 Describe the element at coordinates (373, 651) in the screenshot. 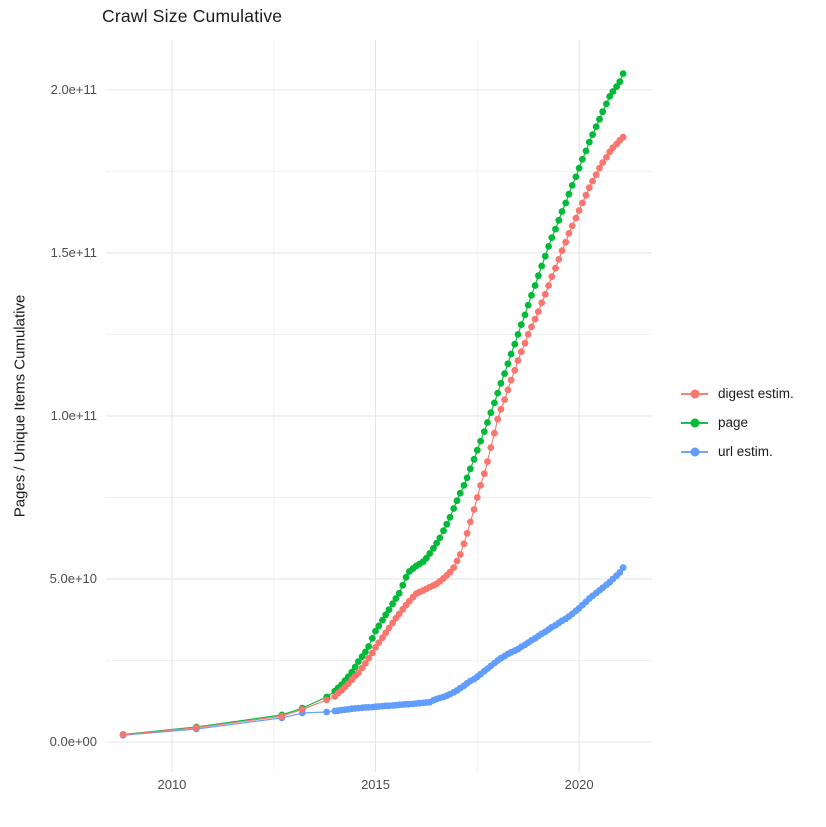

I see `series-url-estim-` at that location.